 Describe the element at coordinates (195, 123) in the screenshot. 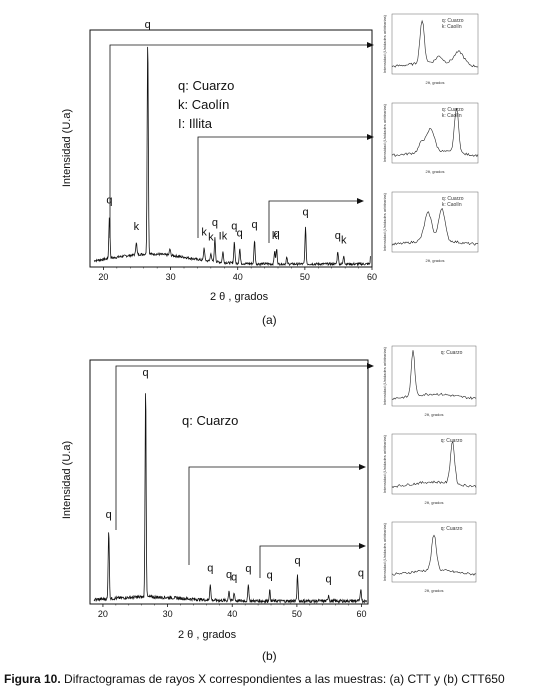

I see `legend-entry: I: Illita` at that location.